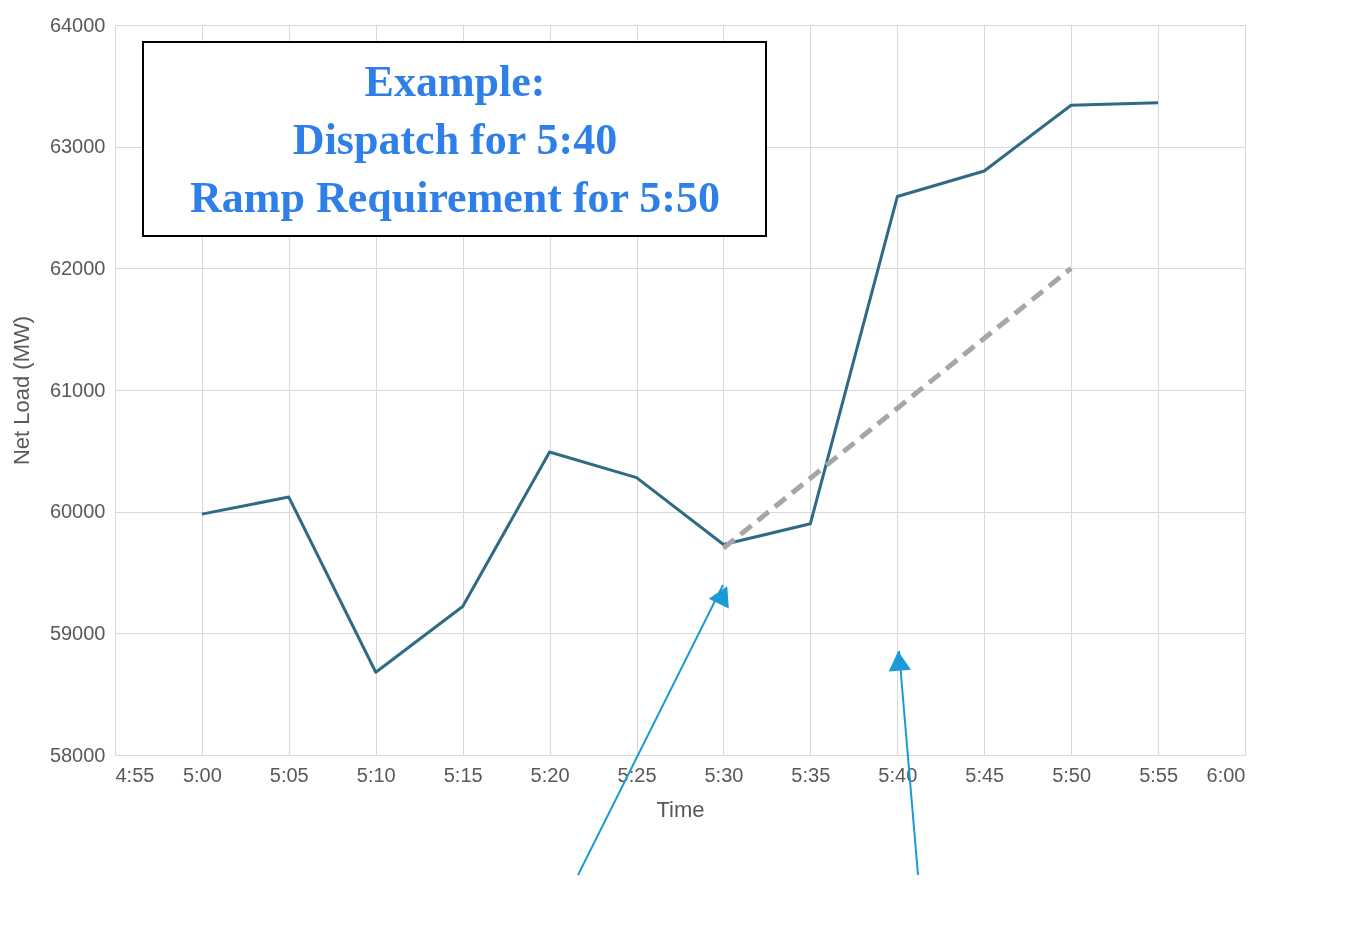 The width and height of the screenshot is (1368, 929). What do you see at coordinates (202, 774) in the screenshot?
I see `x-tick-label: 5:00` at bounding box center [202, 774].